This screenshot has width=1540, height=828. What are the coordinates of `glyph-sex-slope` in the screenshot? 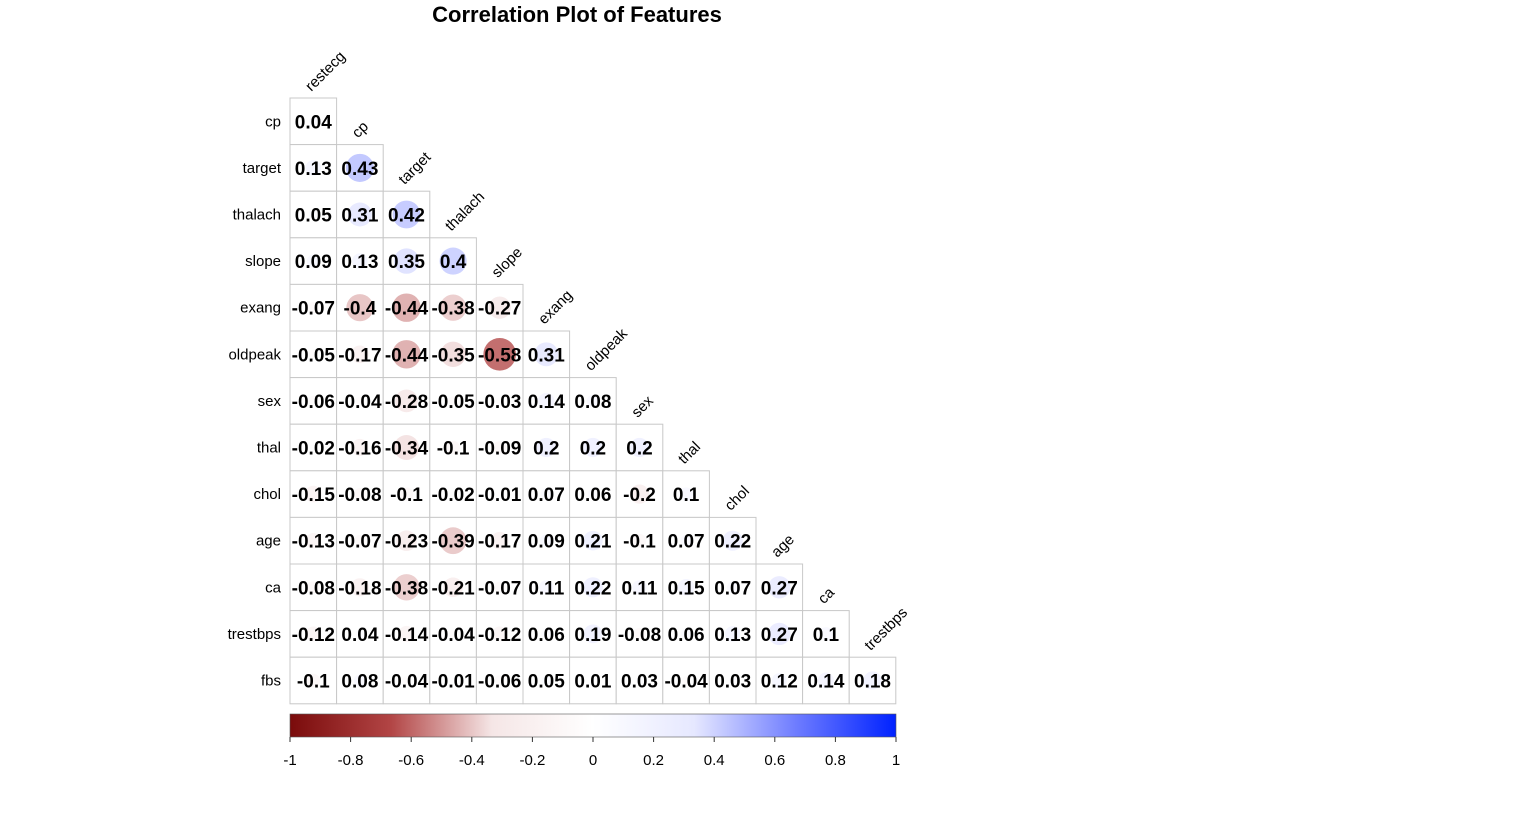 It's located at (499, 401).